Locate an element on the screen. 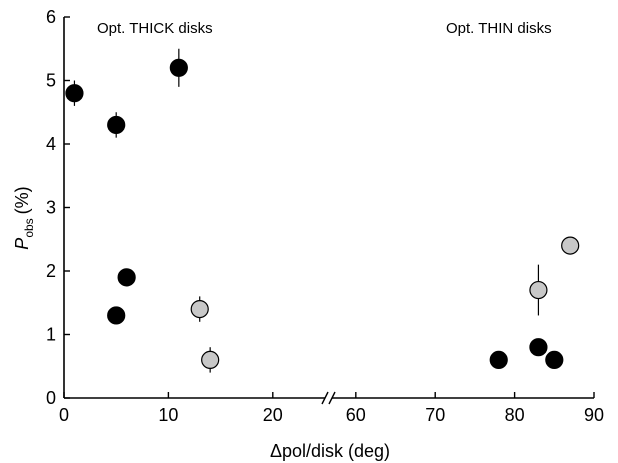 The width and height of the screenshot is (618, 463). svg-text:Pobs(%): Pobs (%) is located at coordinates (24, 217).